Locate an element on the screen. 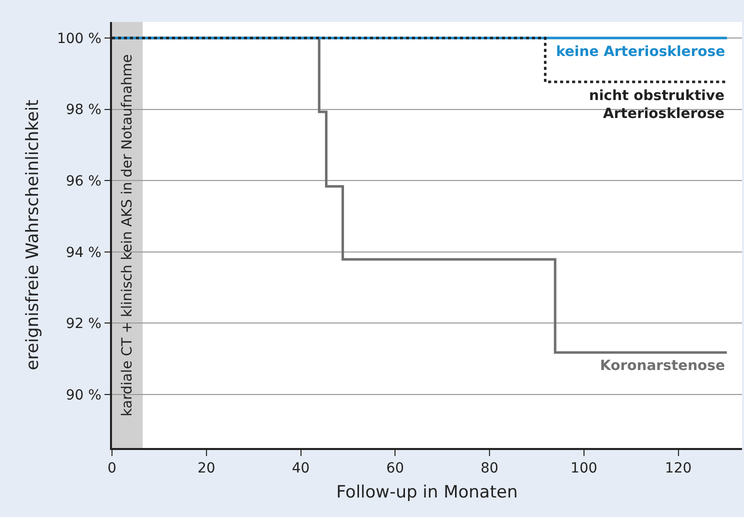  x-tick-label: 120 is located at coordinates (678, 468).